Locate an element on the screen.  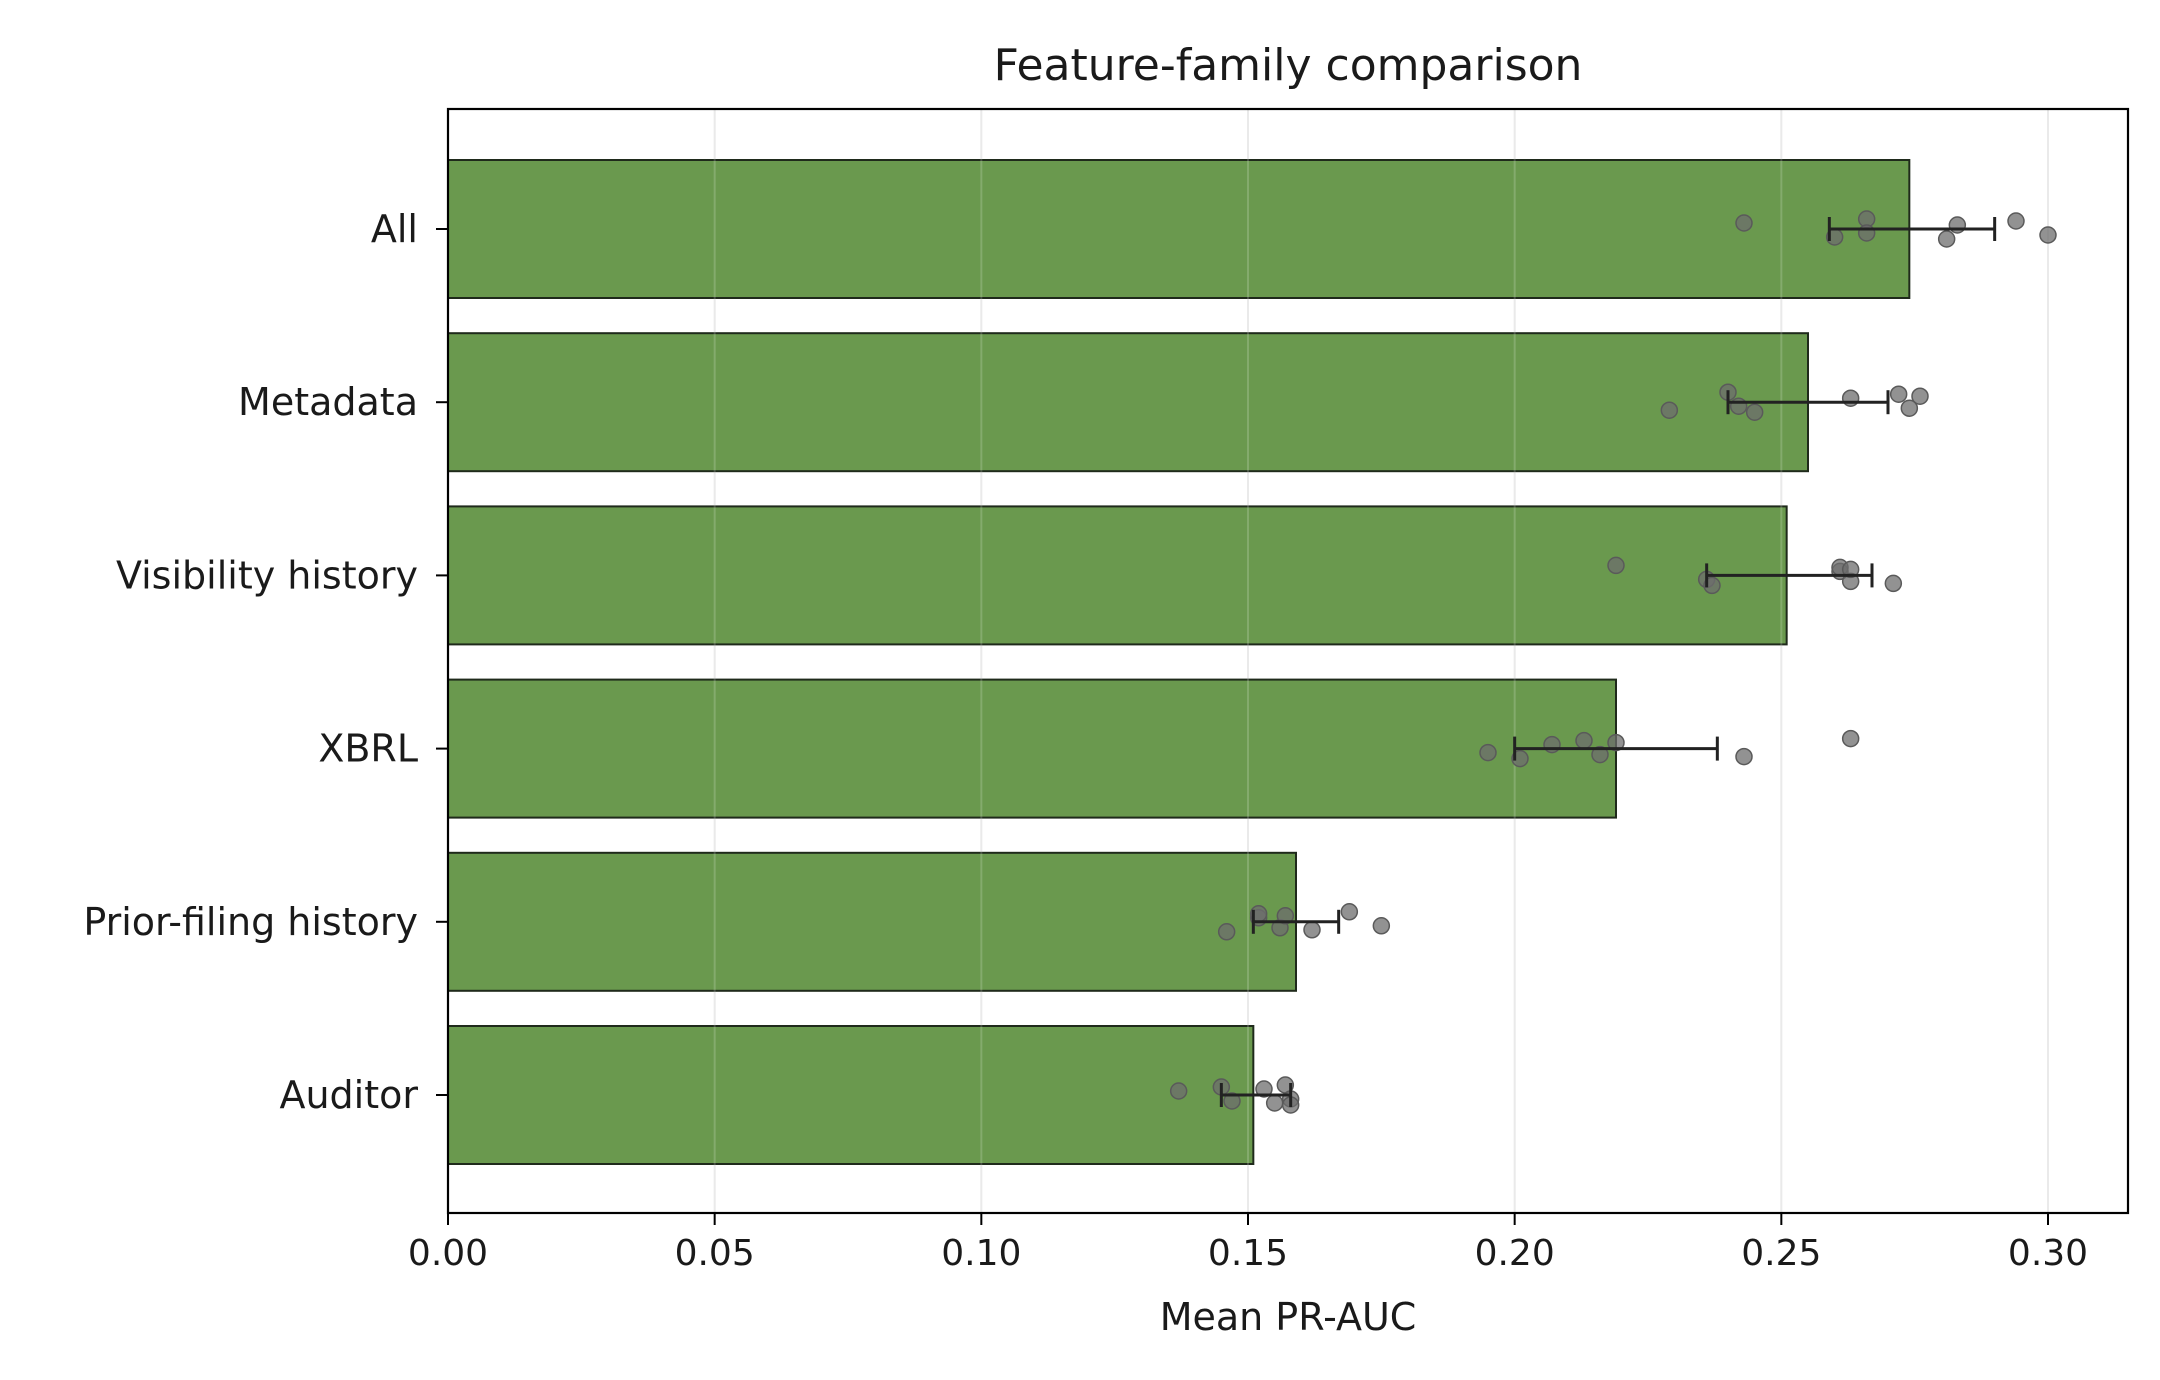
x-tick-label: 0.25 is located at coordinates (1781, 1253).